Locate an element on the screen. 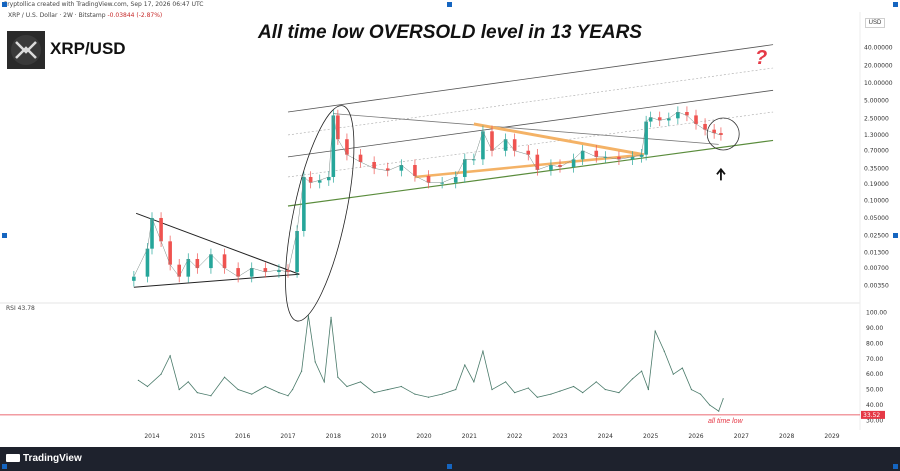 This screenshot has width=900, height=471. rsi-tick-label: 70.00 is located at coordinates (874, 359).